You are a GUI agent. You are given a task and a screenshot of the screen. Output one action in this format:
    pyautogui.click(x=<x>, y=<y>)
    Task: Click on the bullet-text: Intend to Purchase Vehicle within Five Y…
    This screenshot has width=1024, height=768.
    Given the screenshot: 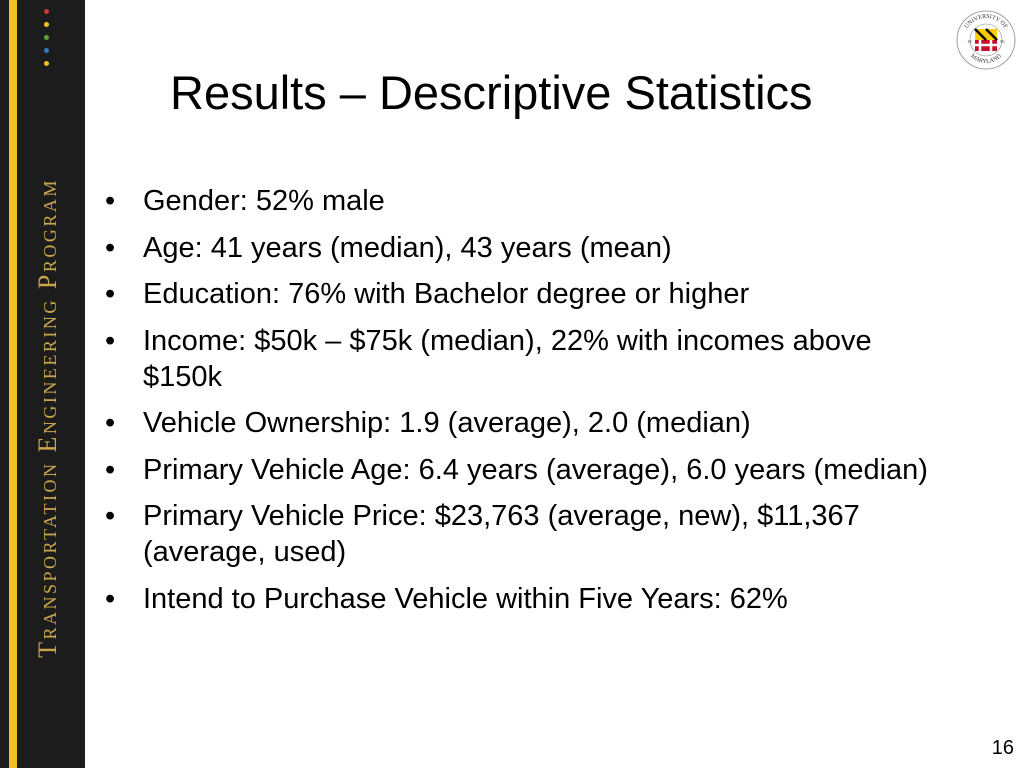 What is the action you would take?
    pyautogui.click(x=465, y=598)
    